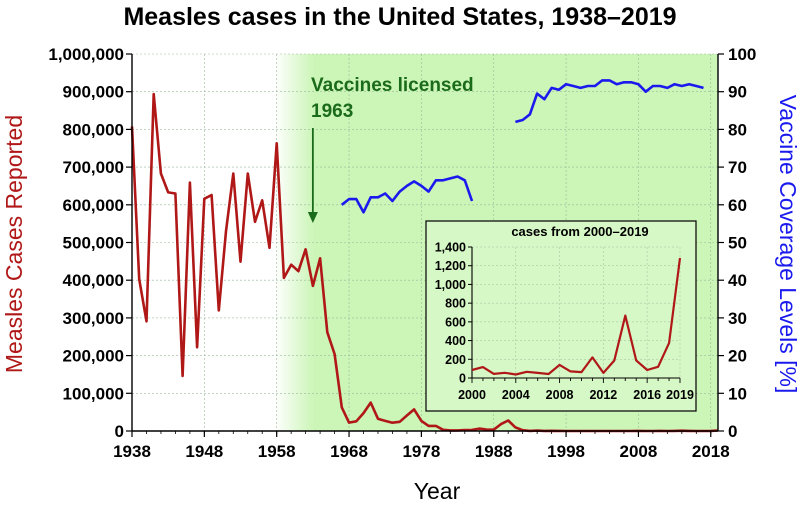  What do you see at coordinates (132, 451) in the screenshot?
I see `x-tick-label: 1938` at bounding box center [132, 451].